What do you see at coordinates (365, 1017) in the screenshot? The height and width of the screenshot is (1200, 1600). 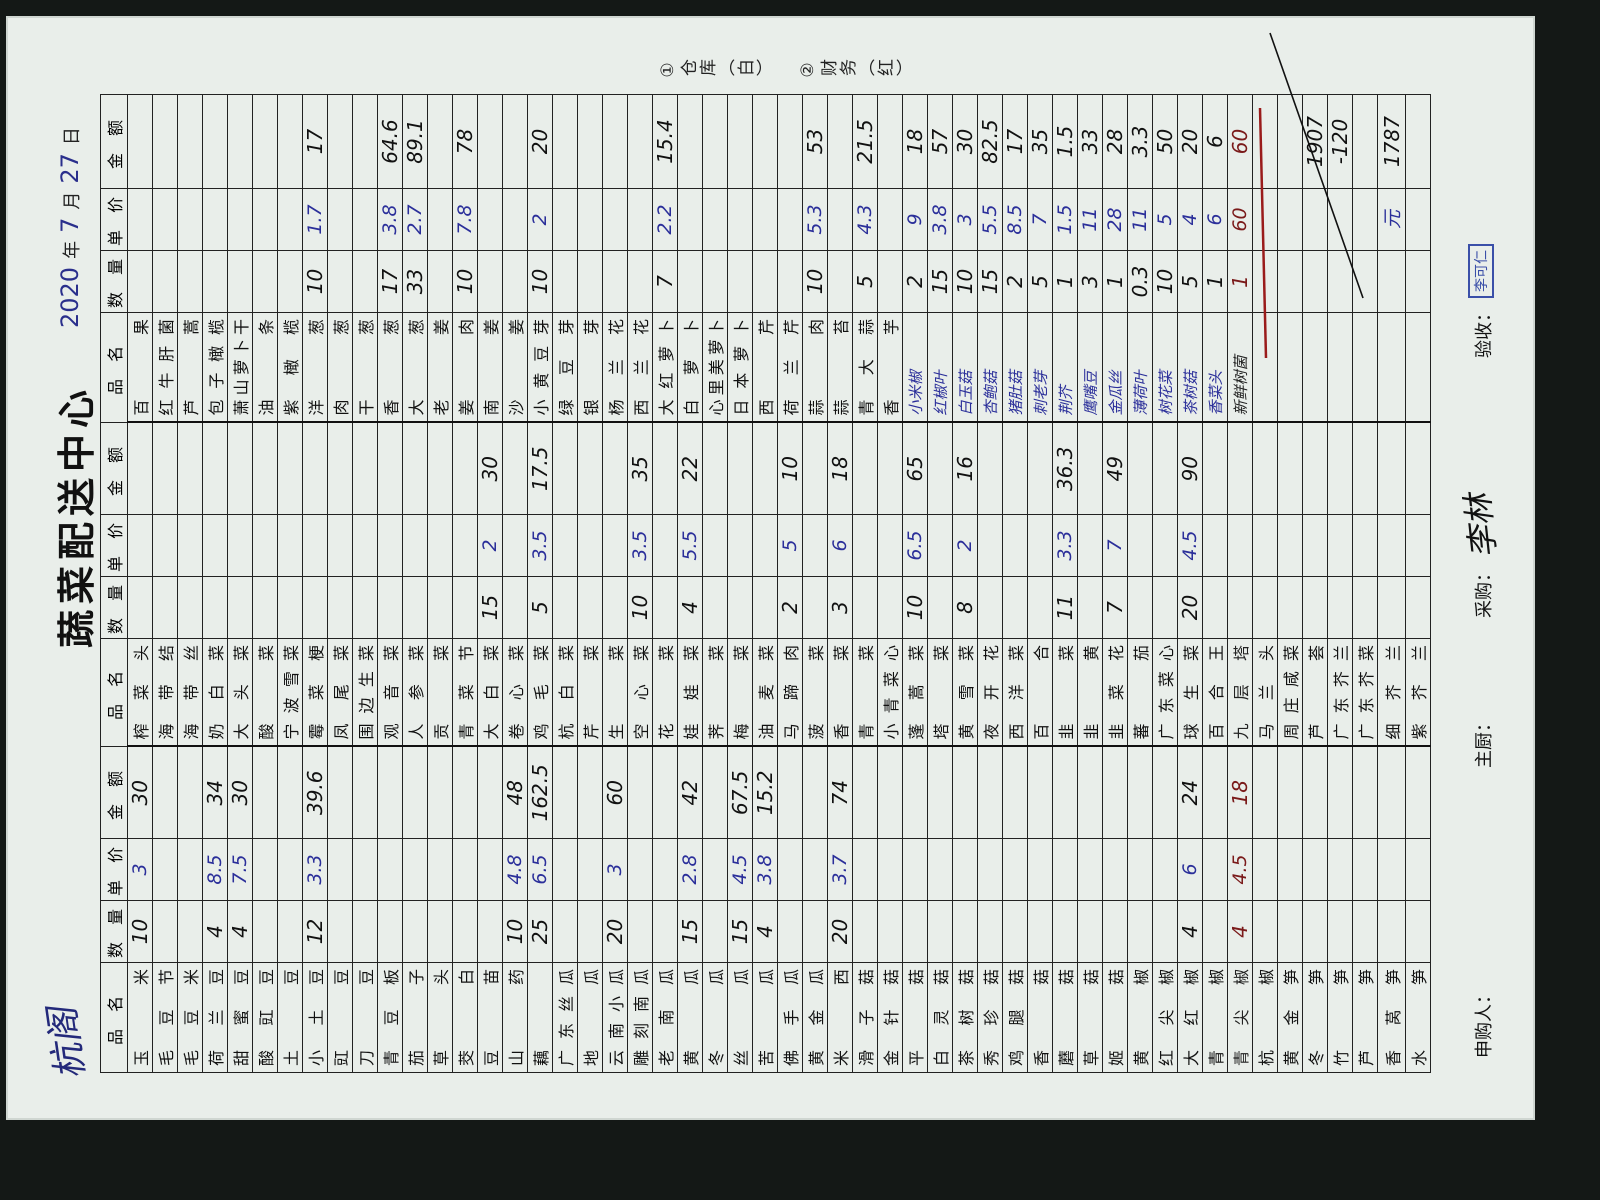 I see `name-cell: 刀豆` at bounding box center [365, 1017].